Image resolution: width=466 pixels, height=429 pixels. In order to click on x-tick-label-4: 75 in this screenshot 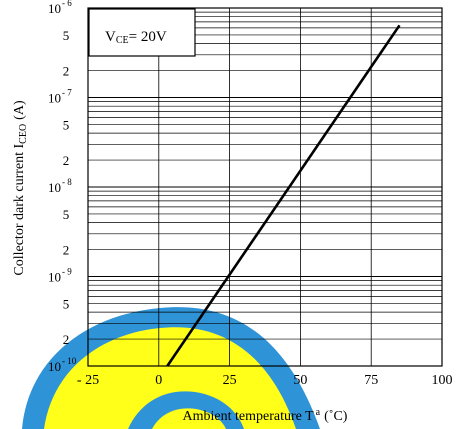, I will do `click(371, 380)`.